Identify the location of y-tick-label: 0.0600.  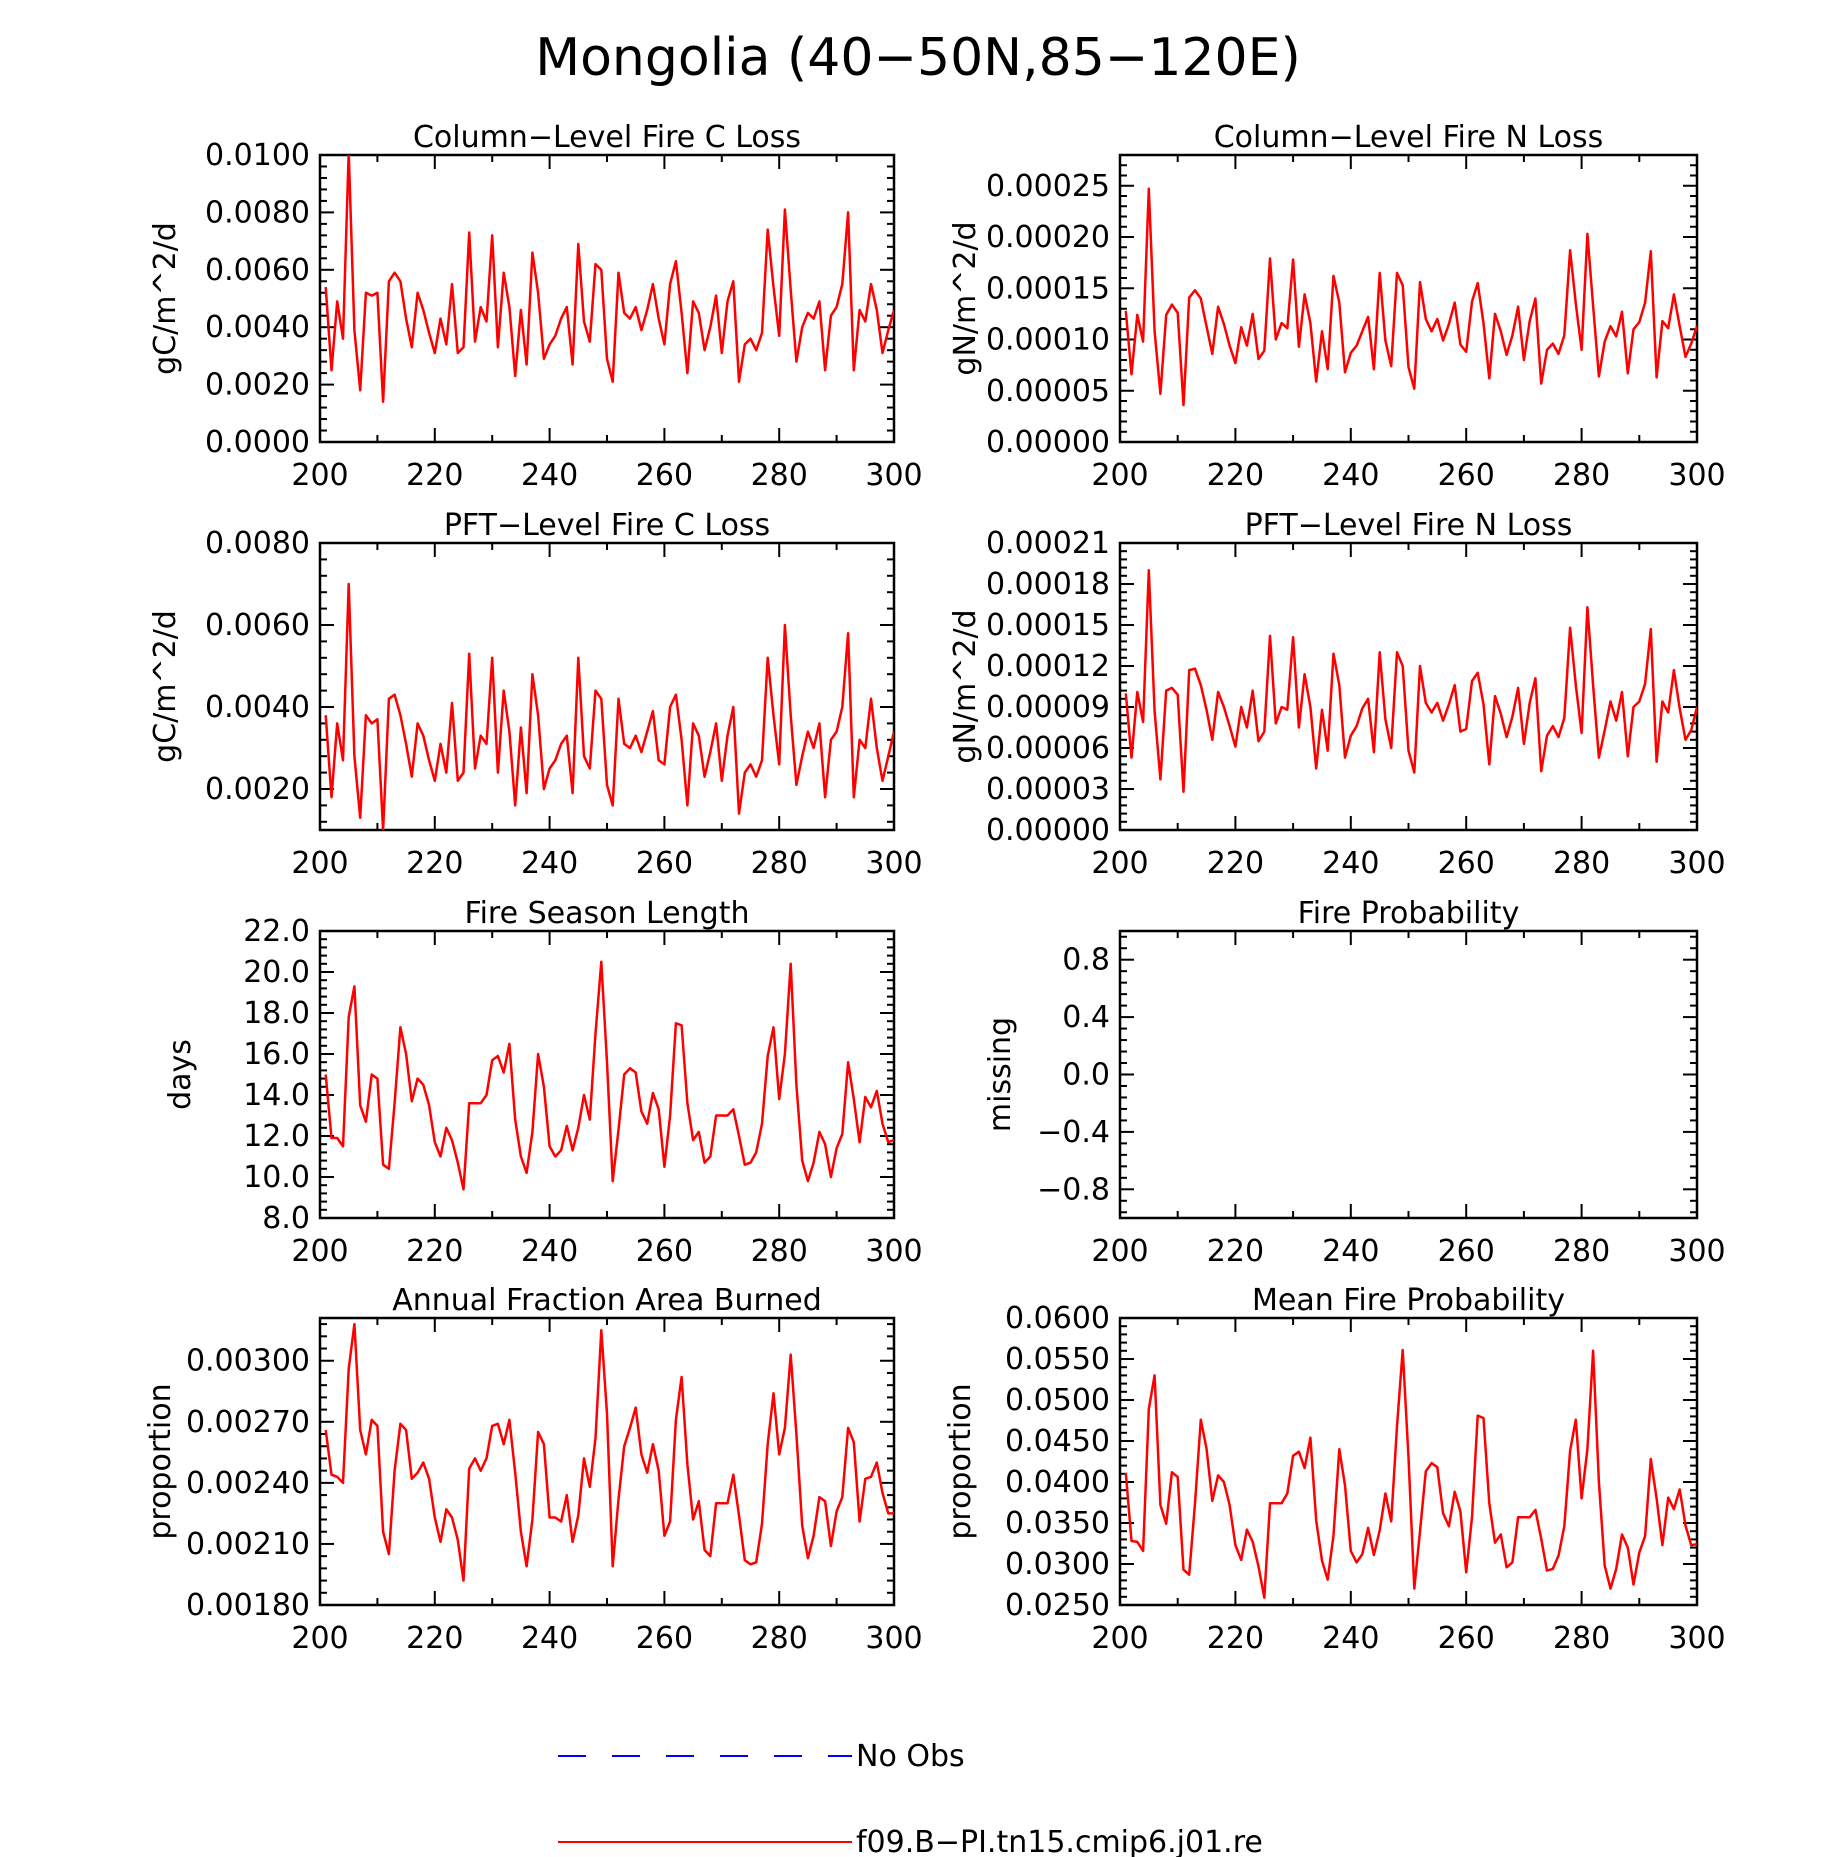
(1057, 1318).